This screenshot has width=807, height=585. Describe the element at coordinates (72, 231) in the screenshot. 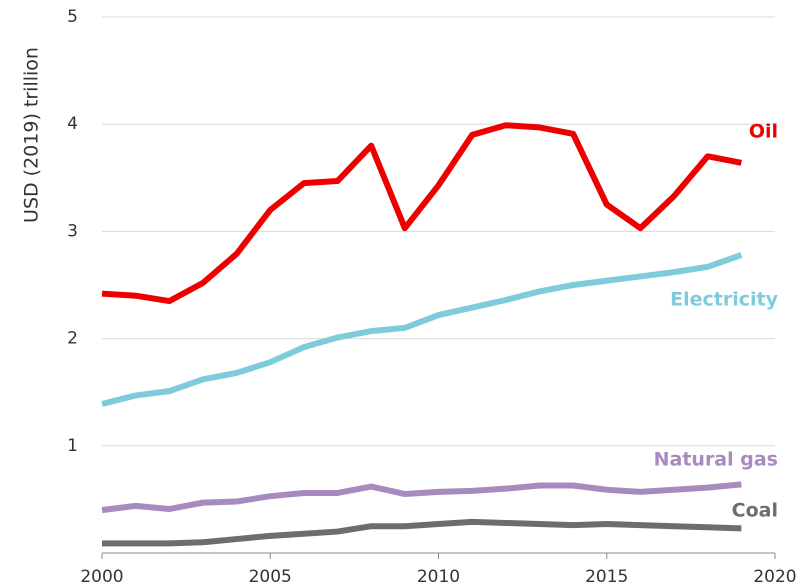

I see `y-tick-label: 3` at that location.